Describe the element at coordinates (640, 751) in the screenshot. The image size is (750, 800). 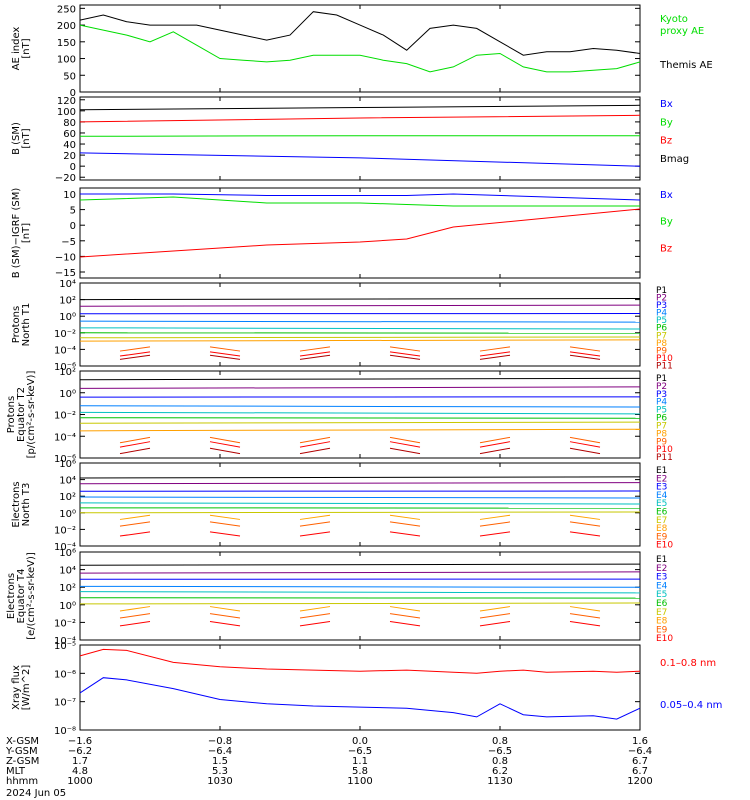
I see `x-axis-value: −6.4` at that location.